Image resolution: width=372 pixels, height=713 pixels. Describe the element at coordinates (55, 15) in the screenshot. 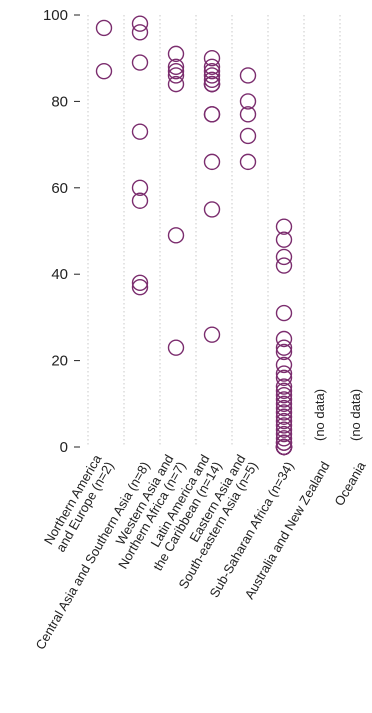

I see `y-tick-label: 100` at that location.